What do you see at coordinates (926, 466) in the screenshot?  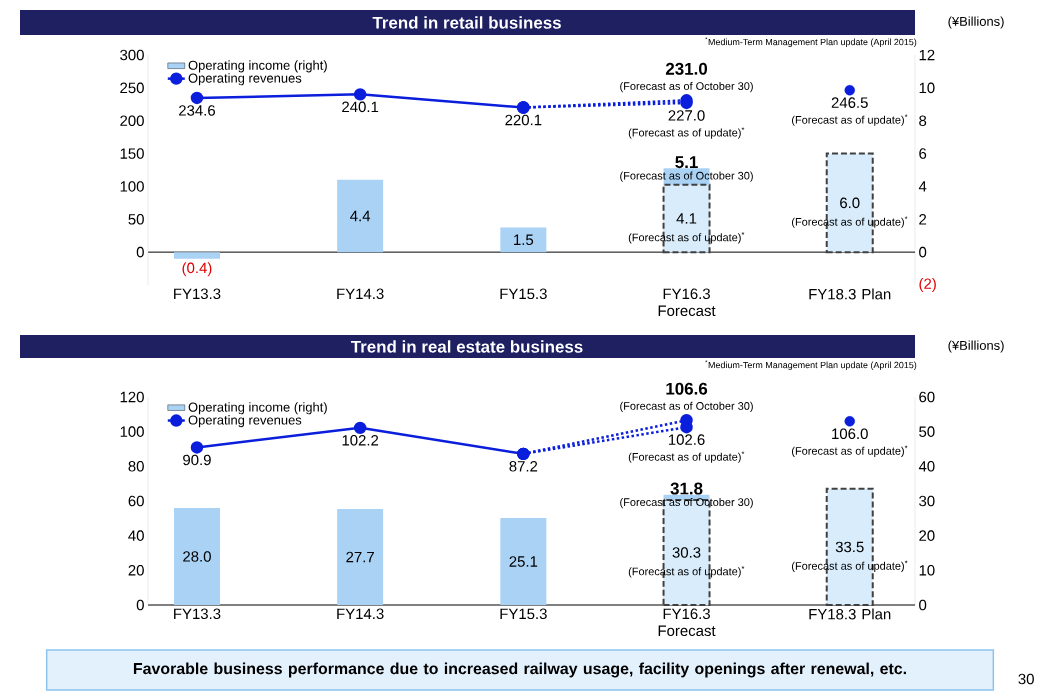 I see `y2-tick-label: 40` at bounding box center [926, 466].